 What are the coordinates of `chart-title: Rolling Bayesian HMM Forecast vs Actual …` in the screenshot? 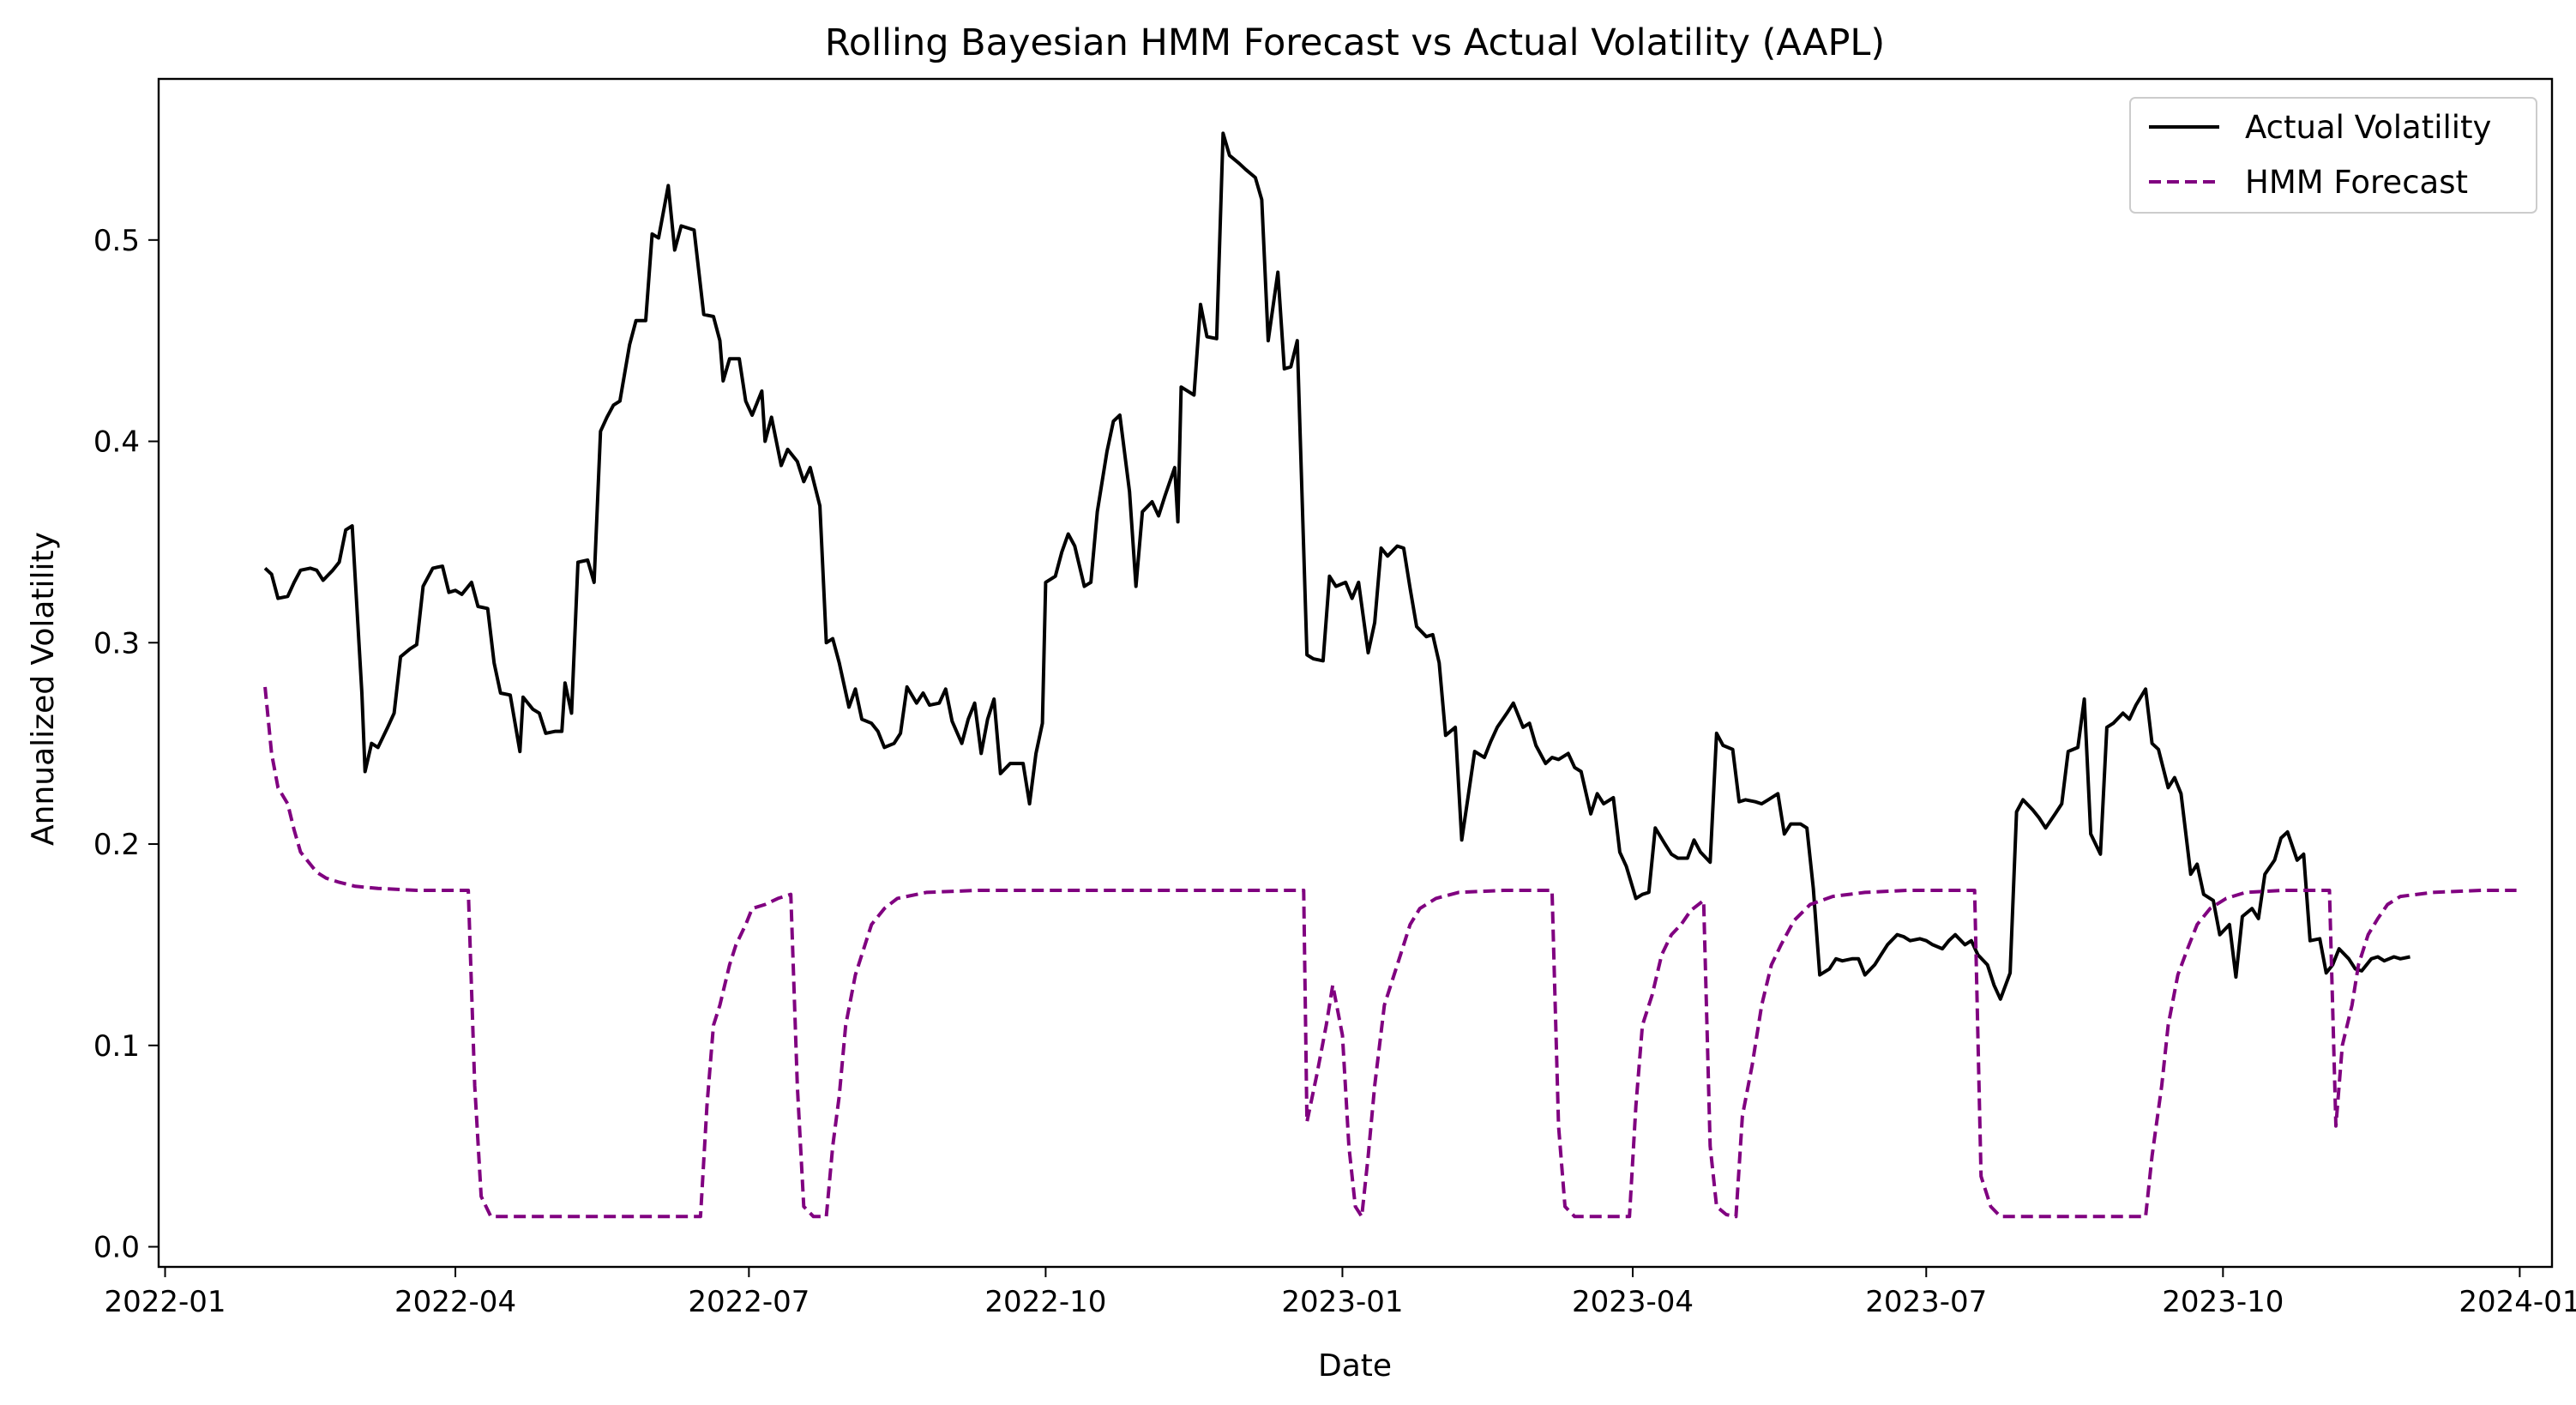 It's located at (1355, 42).